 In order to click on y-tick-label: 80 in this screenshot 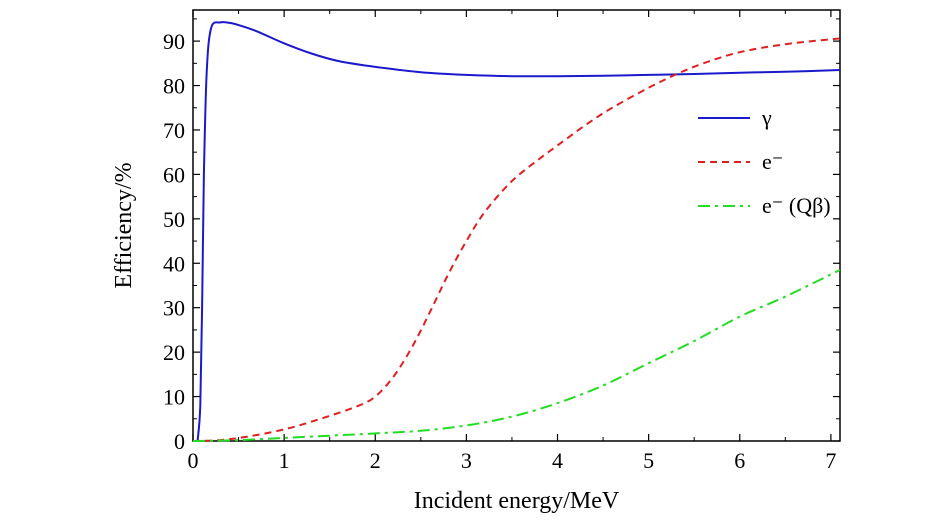, I will do `click(174, 86)`.